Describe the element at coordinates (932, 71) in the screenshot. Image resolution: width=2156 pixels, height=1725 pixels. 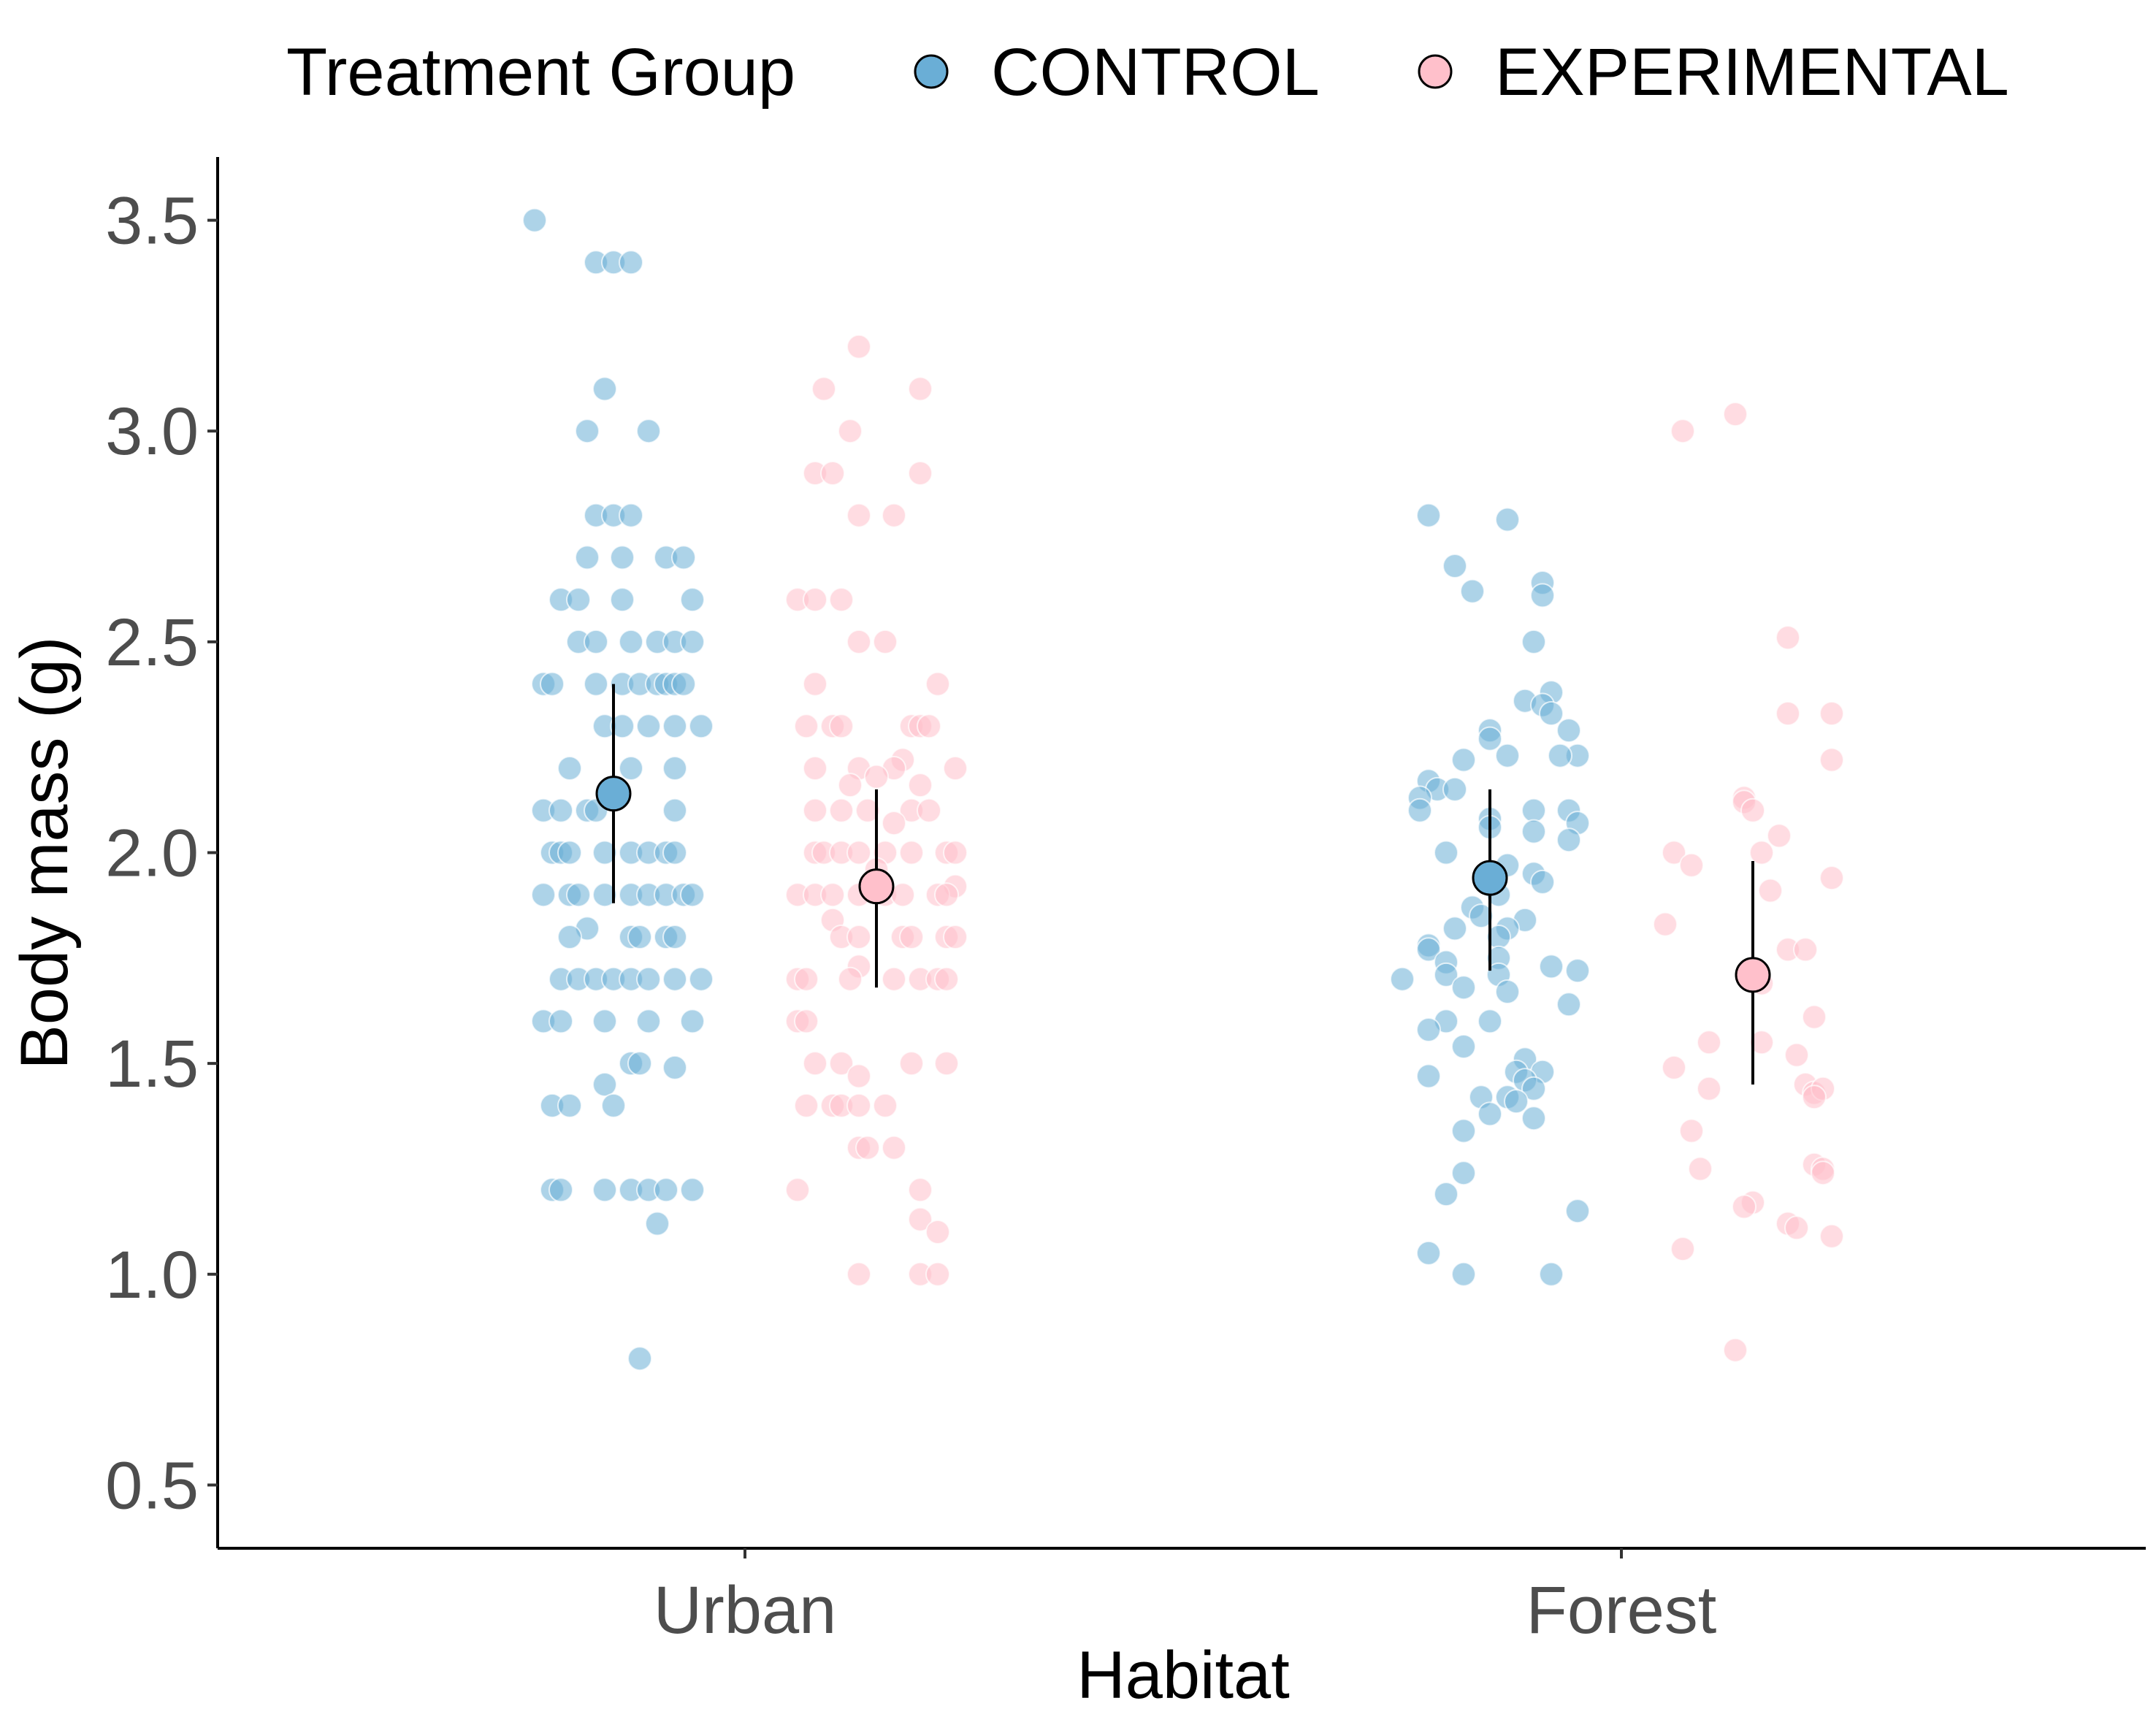
I see `legend-marker-control` at that location.